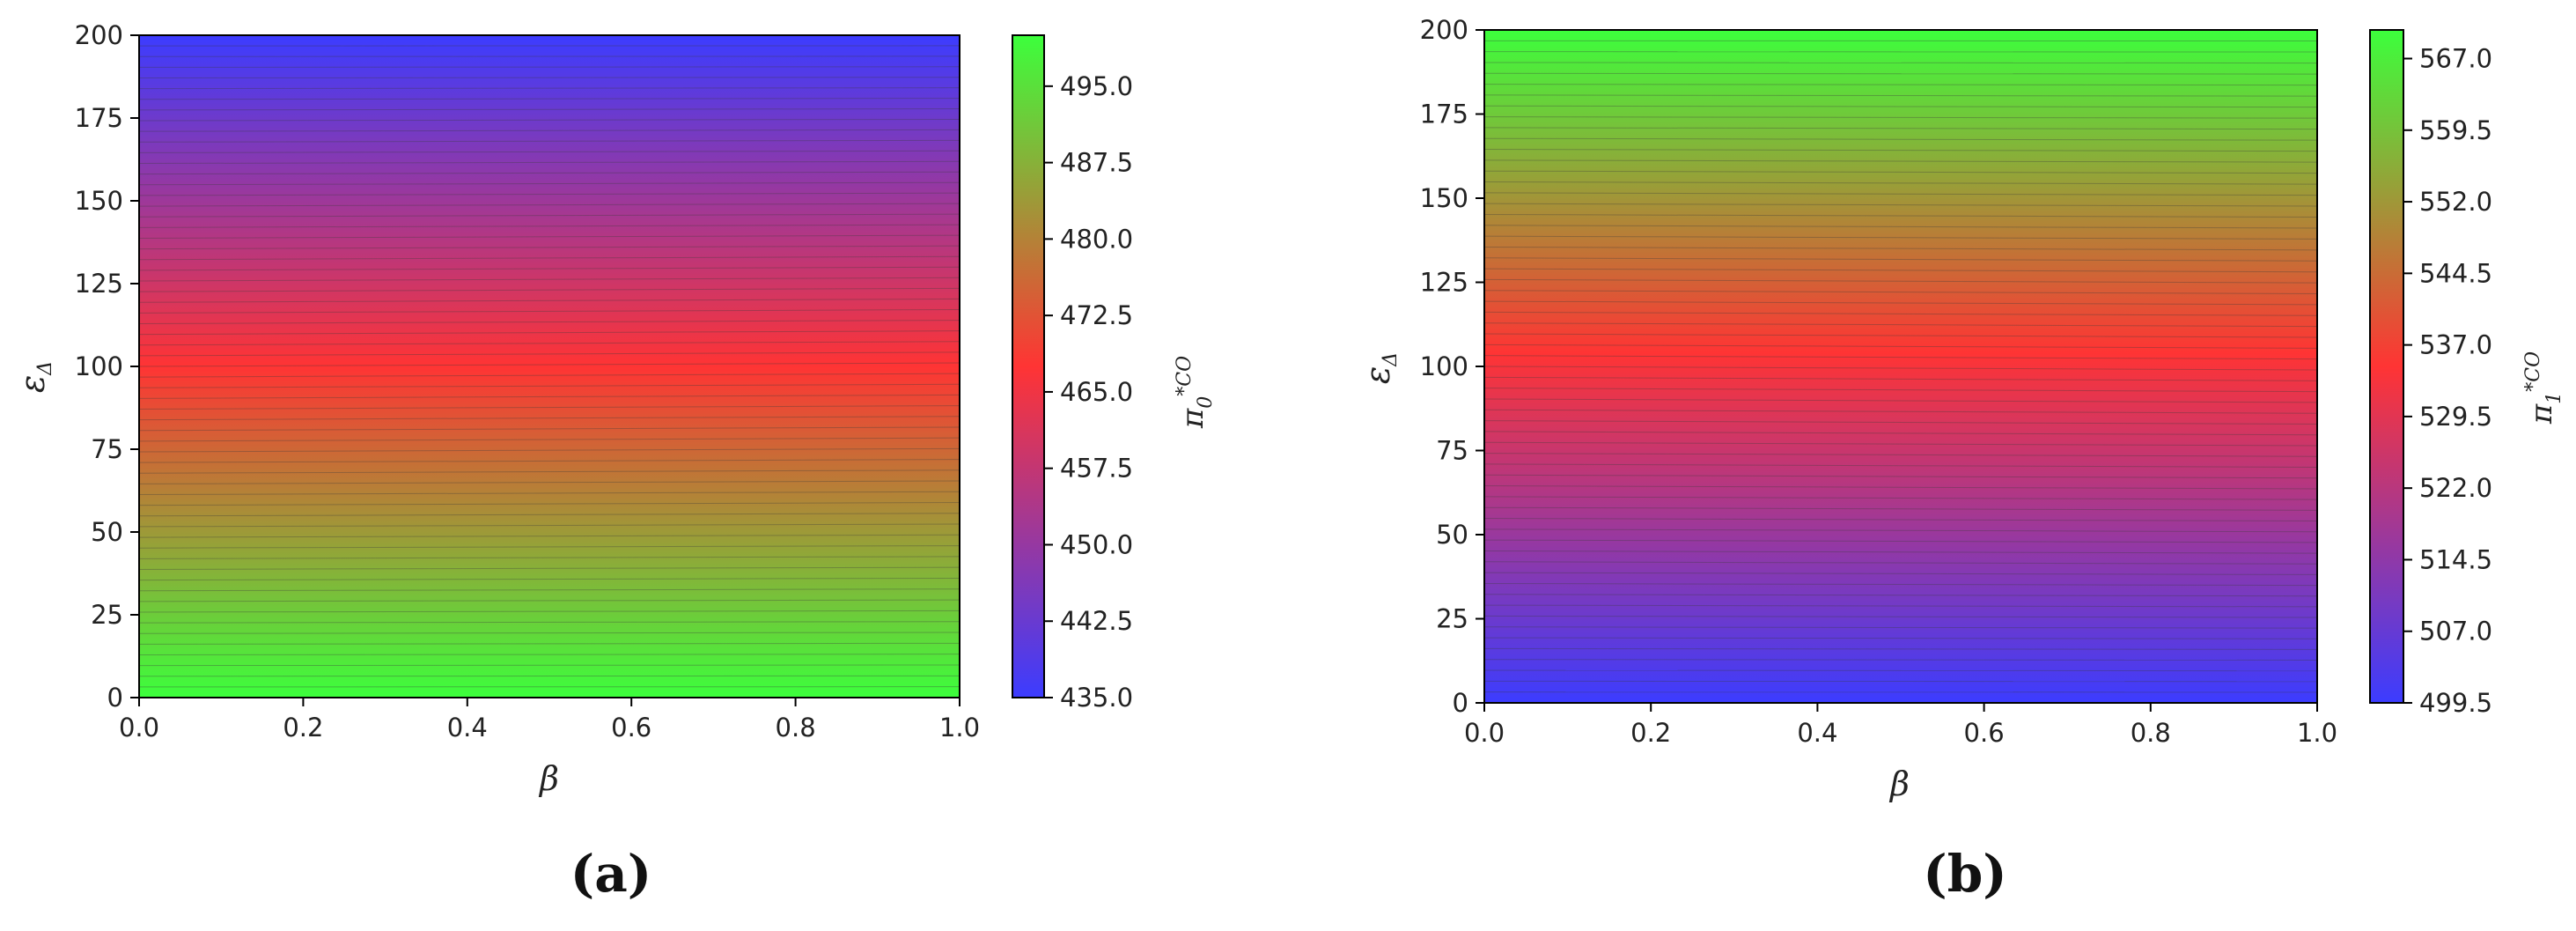 This screenshot has height=931, width=2576. What do you see at coordinates (99, 35) in the screenshot?
I see `chart-a-y-tick-label: 200` at bounding box center [99, 35].